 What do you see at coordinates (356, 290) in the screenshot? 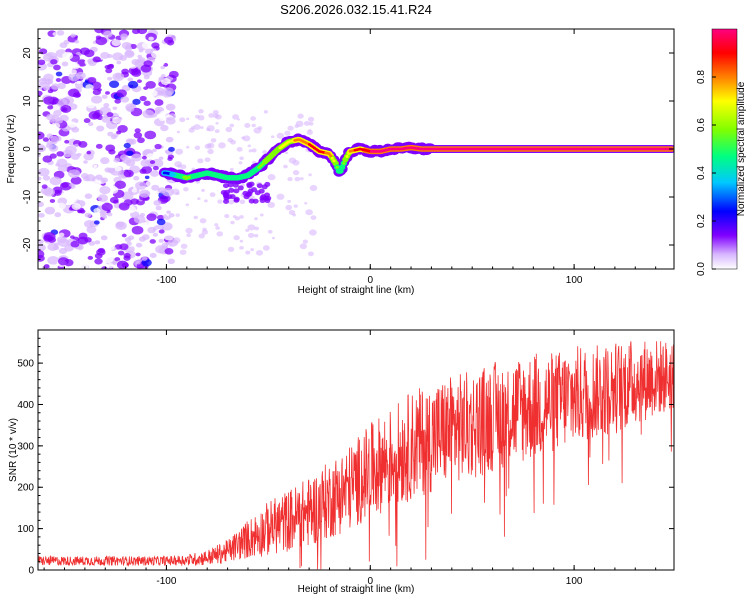
I see `spectrogram-xlabel: Height of straight line (km)` at bounding box center [356, 290].